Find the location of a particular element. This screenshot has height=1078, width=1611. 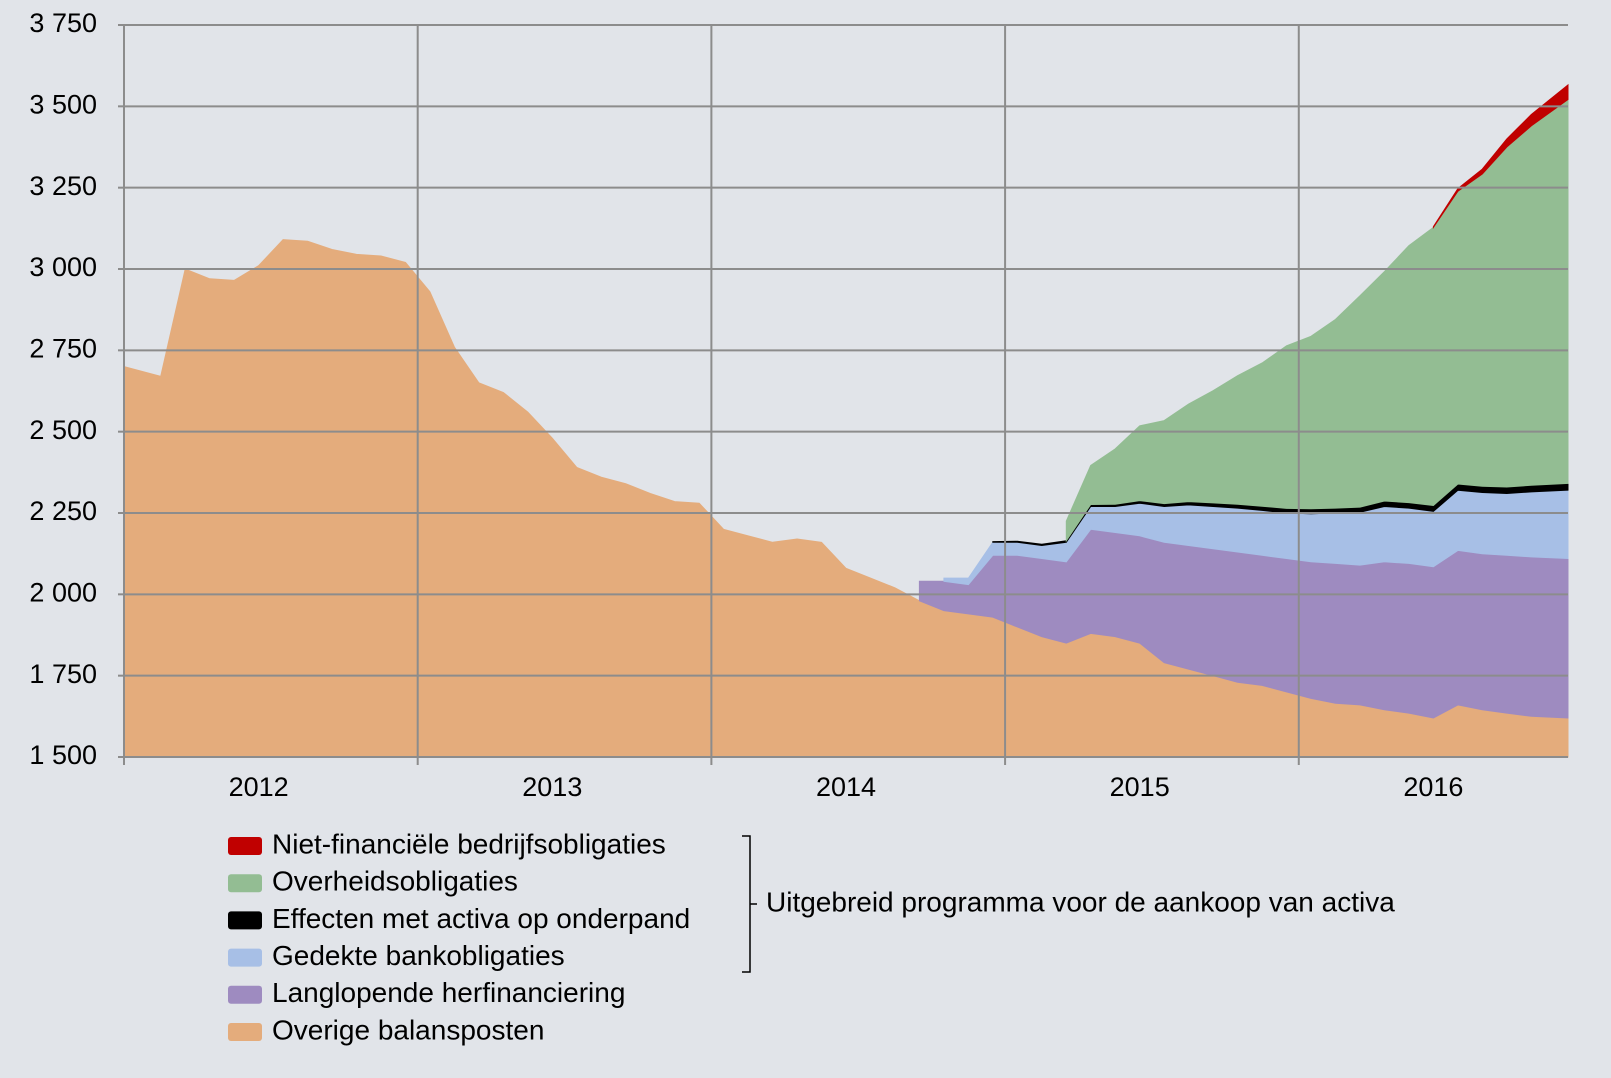

legend-label: Gedekte bankobligaties is located at coordinates (418, 955).